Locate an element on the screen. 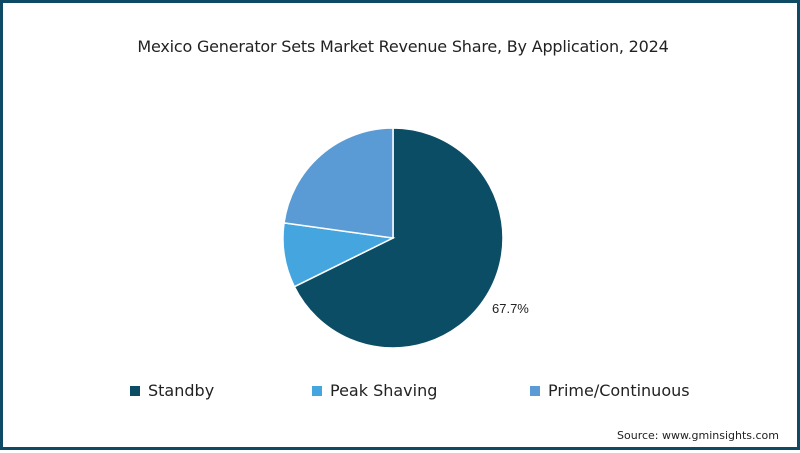  legend-swatch-prime-continuous is located at coordinates (535, 390).